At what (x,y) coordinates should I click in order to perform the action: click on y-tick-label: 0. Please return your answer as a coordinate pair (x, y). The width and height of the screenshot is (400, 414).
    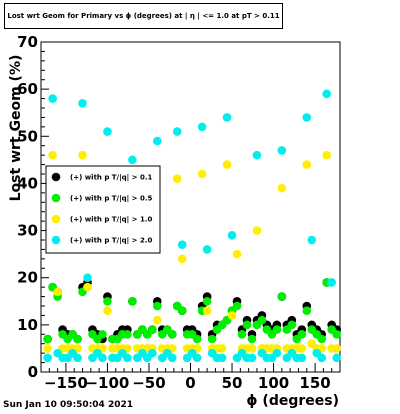
    Looking at the image, I should click on (33, 372).